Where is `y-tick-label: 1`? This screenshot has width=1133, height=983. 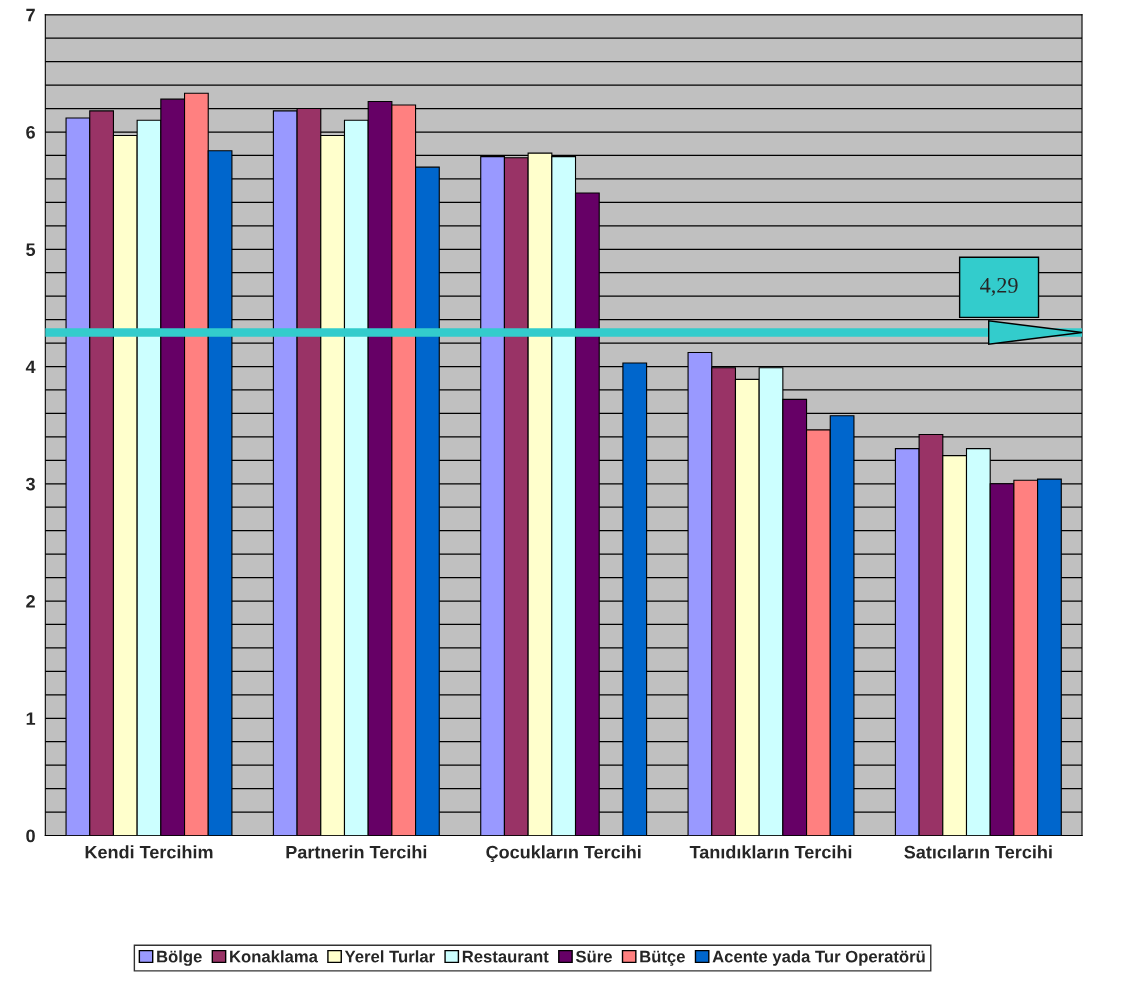
y-tick-label: 1 is located at coordinates (31, 718).